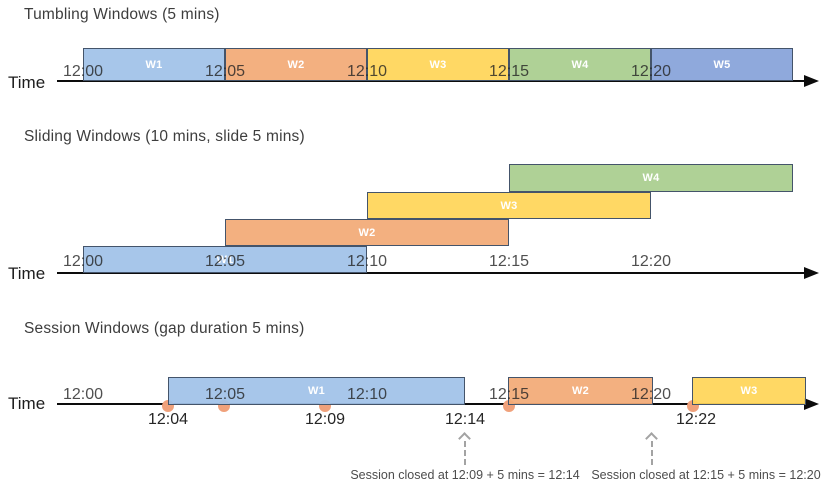  Describe the element at coordinates (465, 475) in the screenshot. I see `session-close-annotation-1: Session closed at 12:09 + 5 mins = 12:14` at that location.